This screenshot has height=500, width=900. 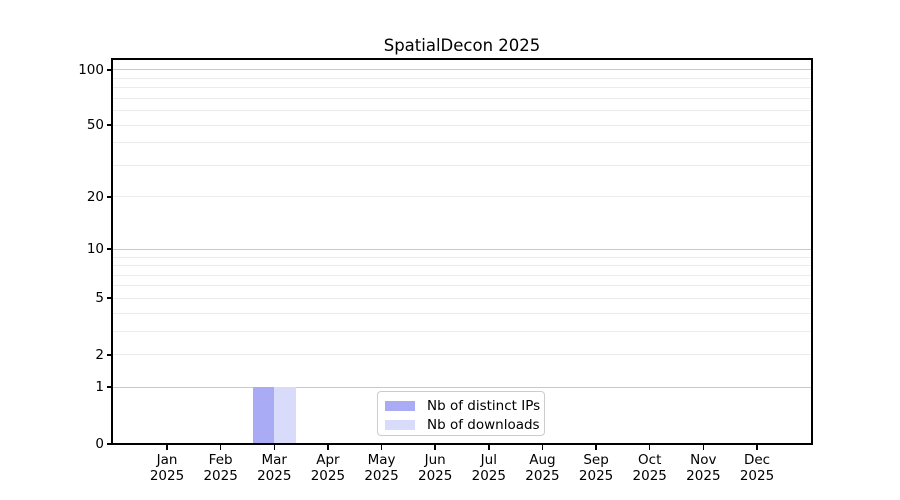 What do you see at coordinates (95, 196) in the screenshot?
I see `y-tick-label-20: 20` at bounding box center [95, 196].